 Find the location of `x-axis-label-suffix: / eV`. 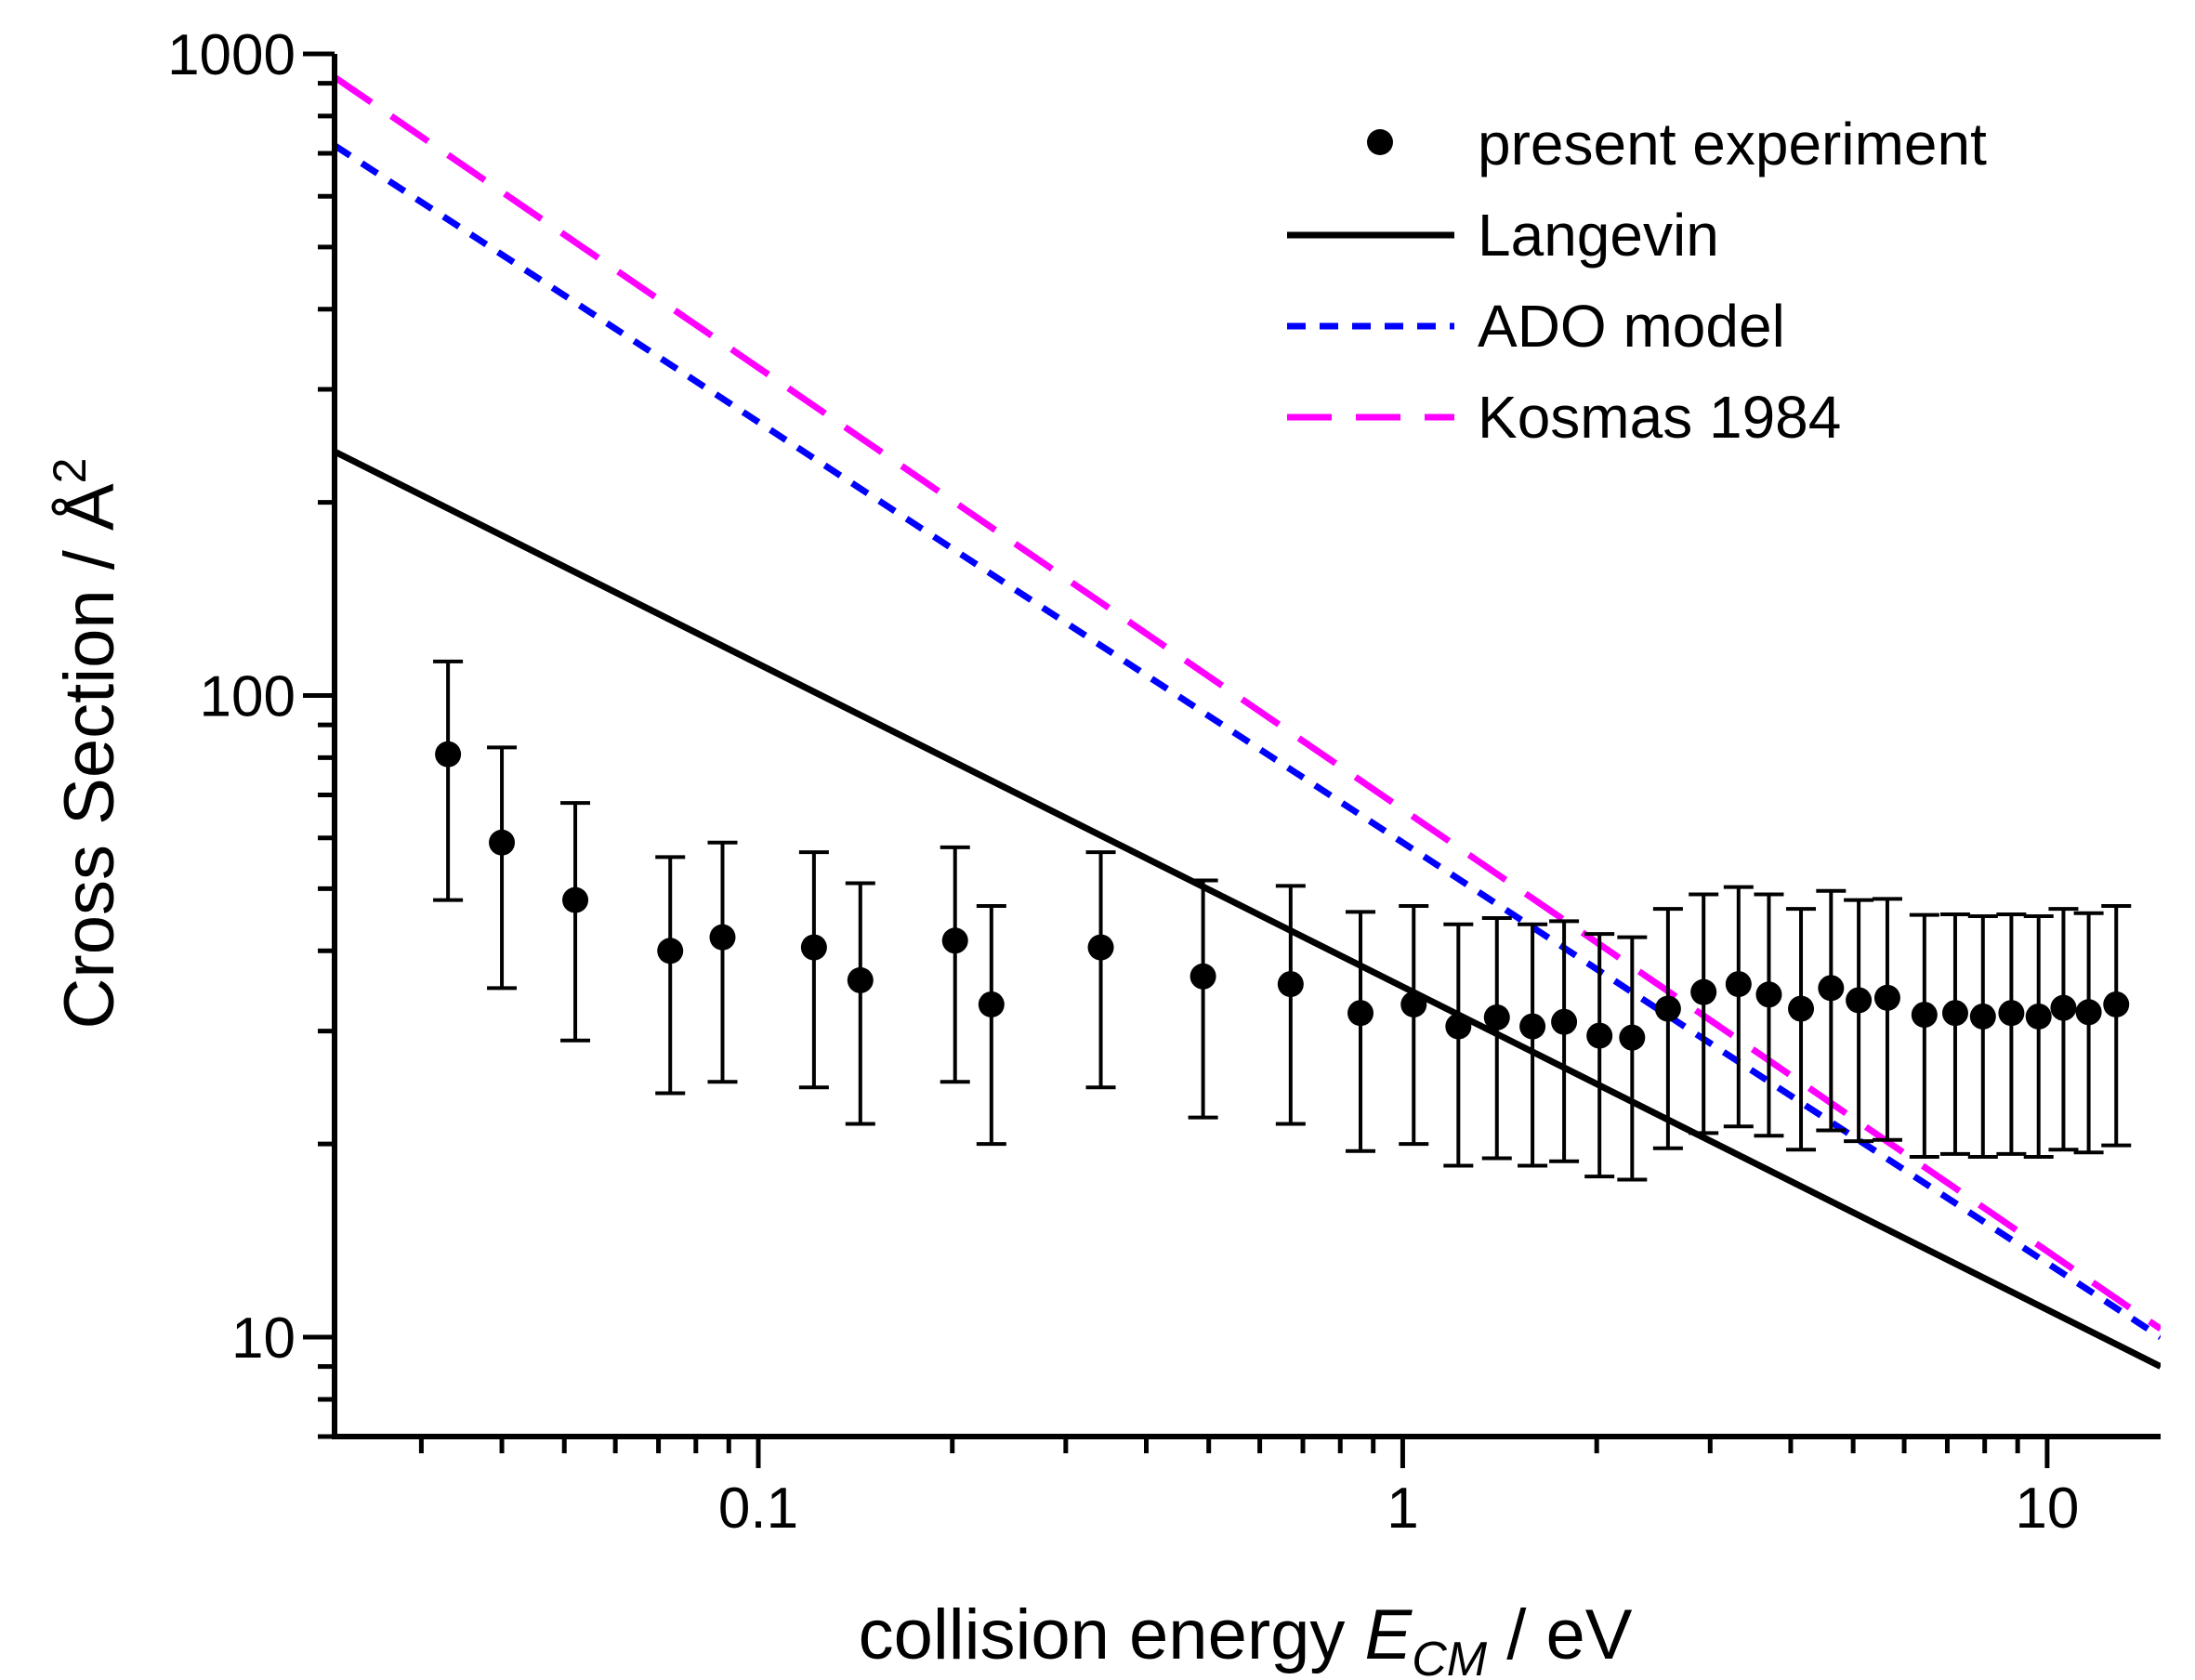

x-axis-label-suffix: / eV is located at coordinates (1560, 1634).